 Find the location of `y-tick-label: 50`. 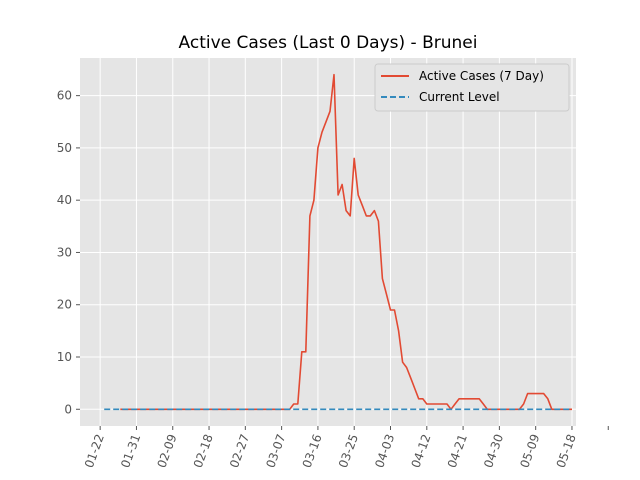

y-tick-label: 50 is located at coordinates (64, 148).